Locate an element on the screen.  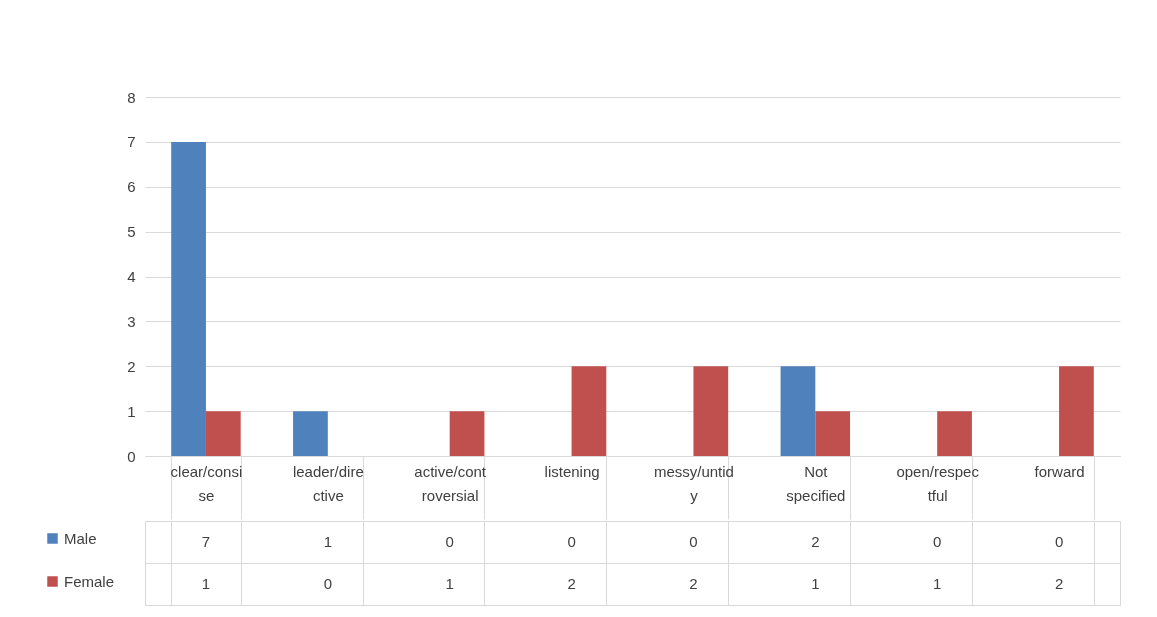
y-tick-label: 2 is located at coordinates (131, 366).